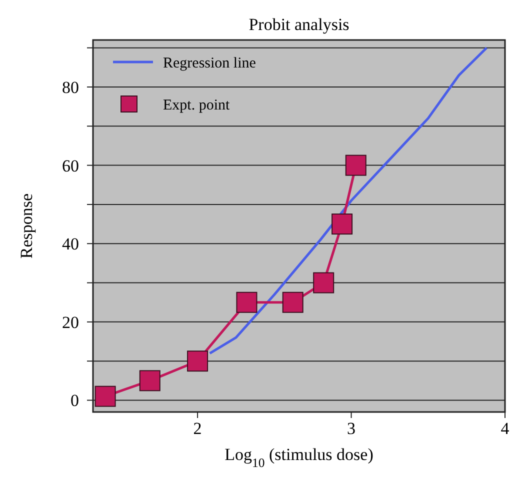  What do you see at coordinates (209, 63) in the screenshot?
I see `legend-label: Regression line` at bounding box center [209, 63].